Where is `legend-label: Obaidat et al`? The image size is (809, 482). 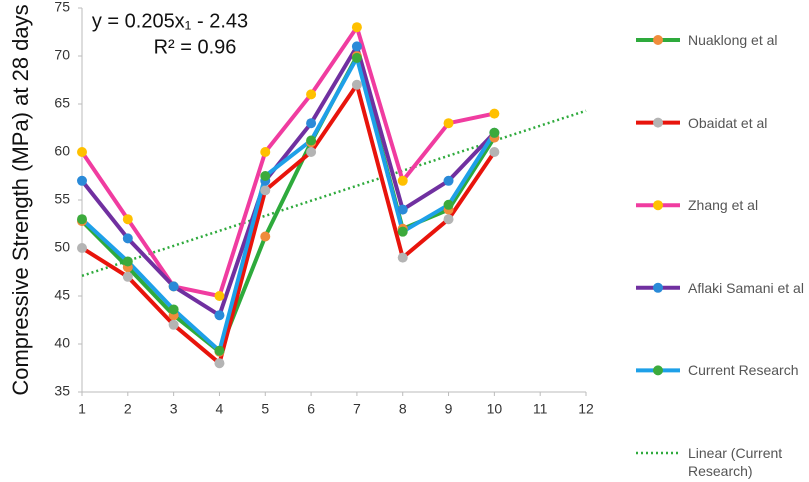
legend-label: Obaidat et al is located at coordinates (728, 122).